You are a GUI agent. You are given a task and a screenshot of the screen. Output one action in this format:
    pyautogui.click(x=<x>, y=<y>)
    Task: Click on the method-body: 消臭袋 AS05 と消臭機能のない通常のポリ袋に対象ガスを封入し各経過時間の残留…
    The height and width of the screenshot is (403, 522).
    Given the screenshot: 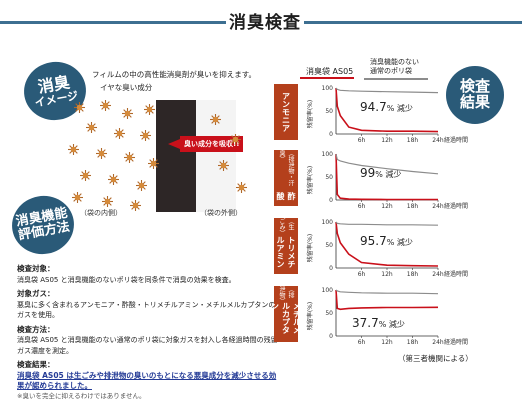 What is the action you would take?
    pyautogui.click(x=147, y=345)
    